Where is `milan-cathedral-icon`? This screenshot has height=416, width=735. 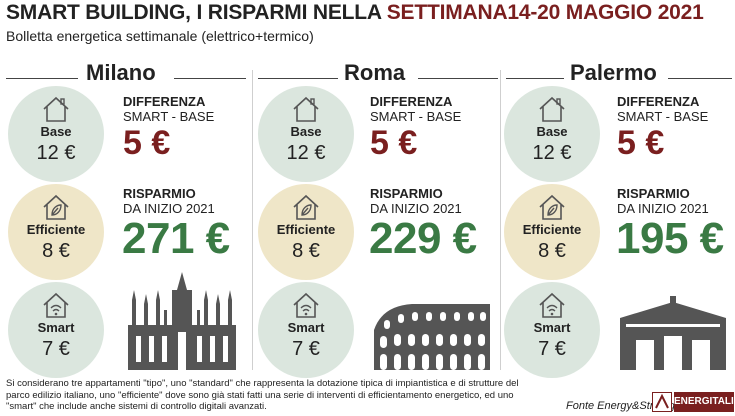 milan-cathedral-icon is located at coordinates (182, 321).